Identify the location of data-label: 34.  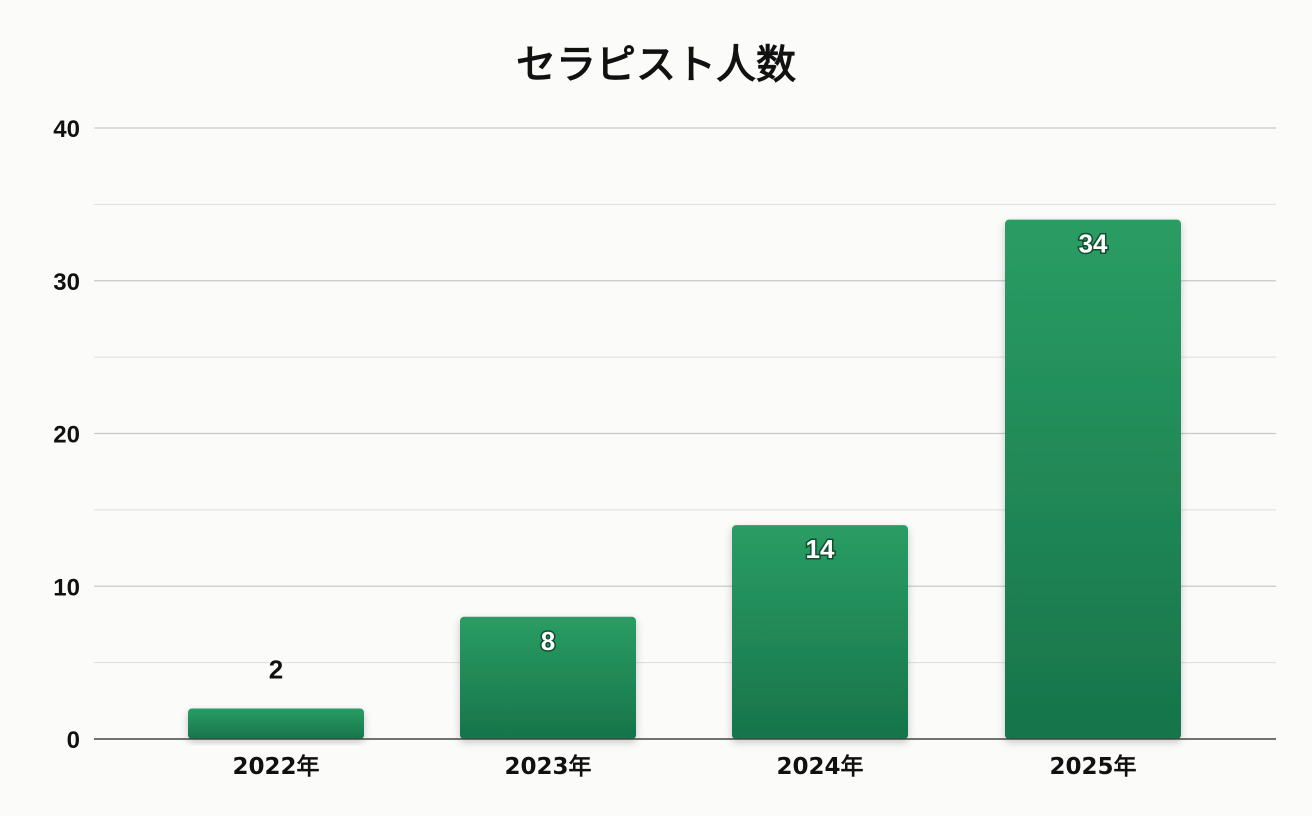
(1093, 244).